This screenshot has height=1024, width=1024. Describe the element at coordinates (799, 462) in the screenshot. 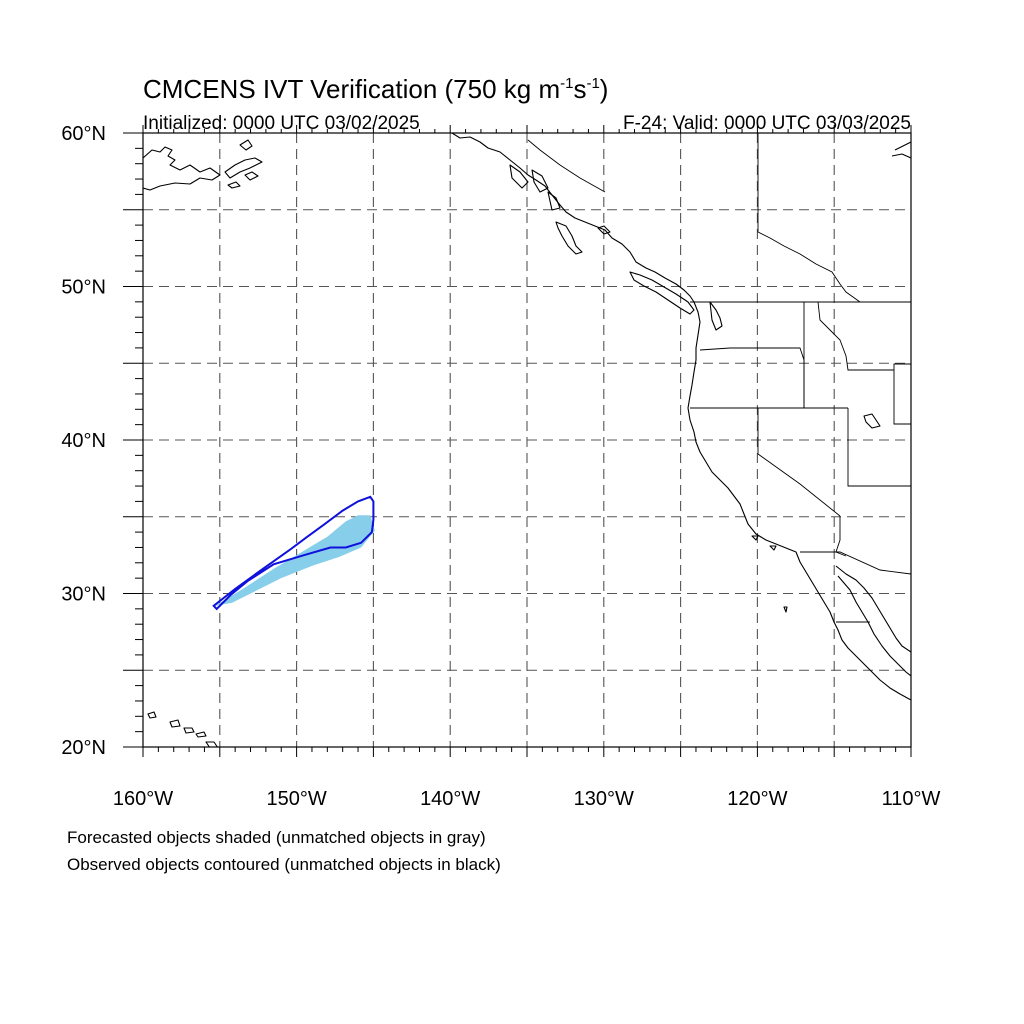

I see `california-nevada-border` at that location.